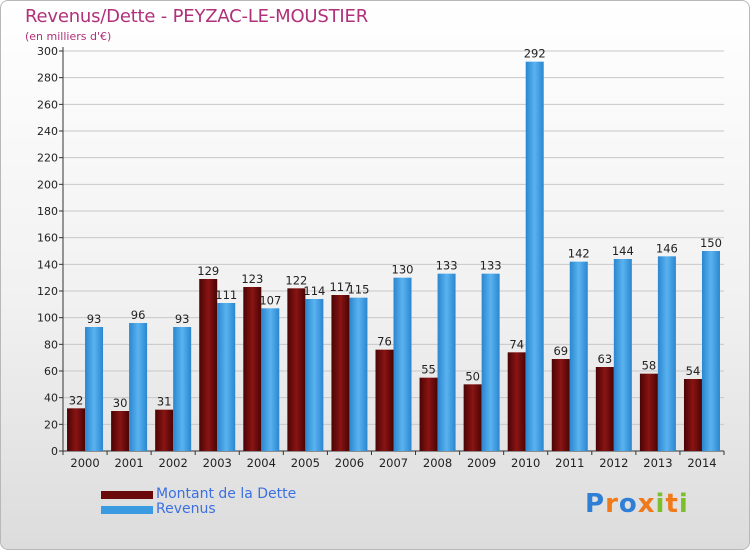  I want to click on data-label-revenus: 115, so click(358, 290).